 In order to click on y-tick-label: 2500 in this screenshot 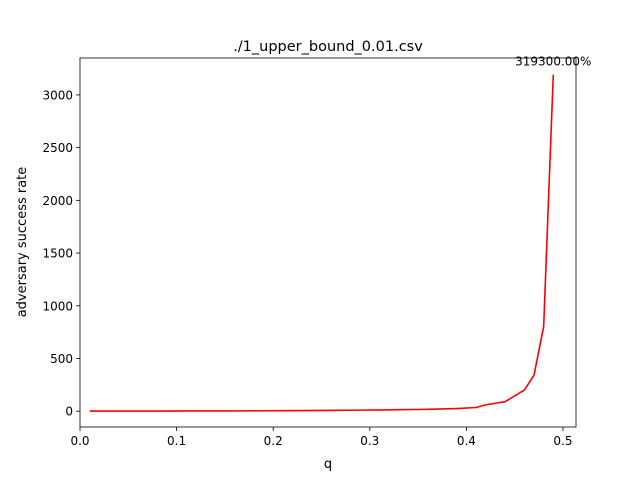, I will do `click(57, 148)`.